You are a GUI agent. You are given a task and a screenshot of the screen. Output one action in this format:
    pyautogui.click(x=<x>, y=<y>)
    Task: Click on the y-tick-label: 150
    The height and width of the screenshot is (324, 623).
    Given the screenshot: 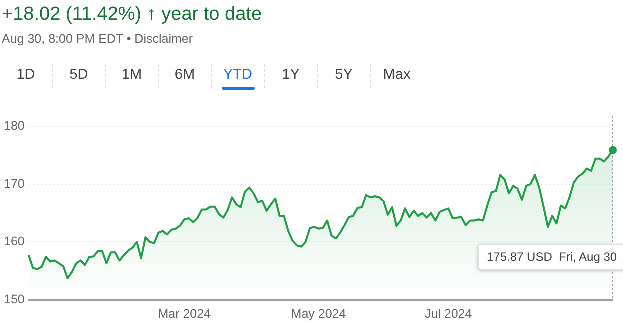 What is the action you would take?
    pyautogui.click(x=14, y=299)
    